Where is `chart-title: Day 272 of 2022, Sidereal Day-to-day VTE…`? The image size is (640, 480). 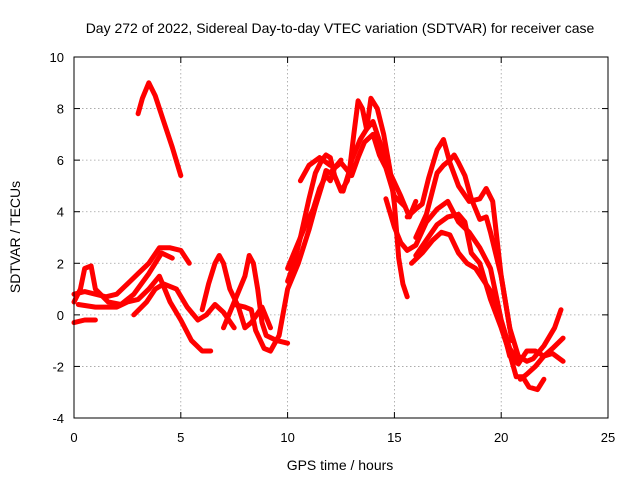 chart-title: Day 272 of 2022, Sidereal Day-to-day VTE… is located at coordinates (340, 28).